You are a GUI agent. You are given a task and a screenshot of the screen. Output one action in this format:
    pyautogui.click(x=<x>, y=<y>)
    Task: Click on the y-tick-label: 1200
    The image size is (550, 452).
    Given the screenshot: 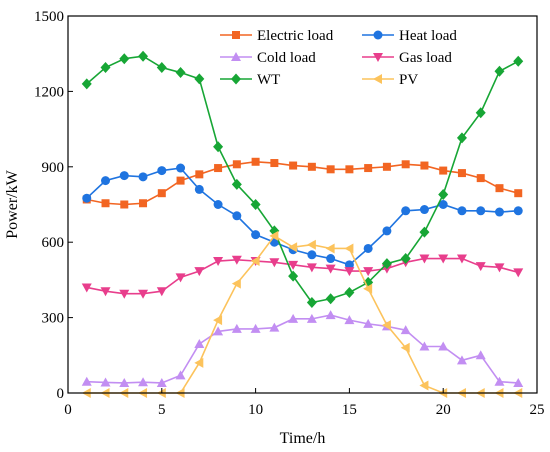 What is the action you would take?
    pyautogui.click(x=49, y=92)
    